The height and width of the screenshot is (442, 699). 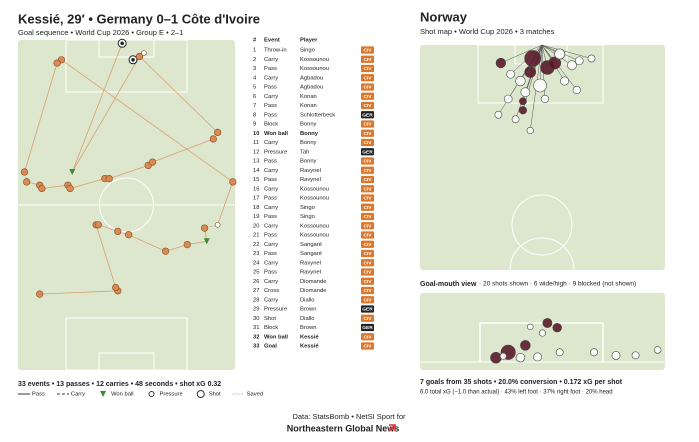 I want to click on event-player: Schlotterbeck, so click(x=317, y=115).